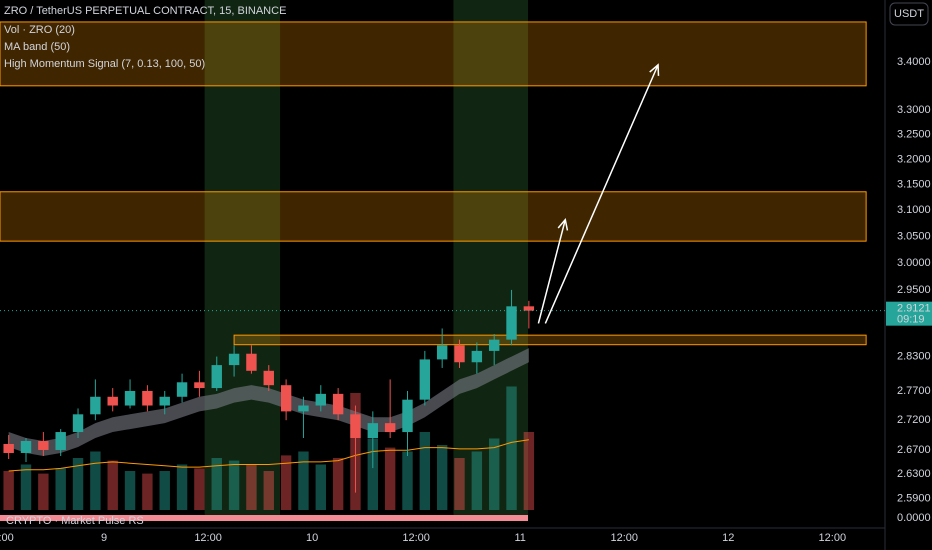  Describe the element at coordinates (914, 110) in the screenshot. I see `y-tick-label: 3.3000` at that location.